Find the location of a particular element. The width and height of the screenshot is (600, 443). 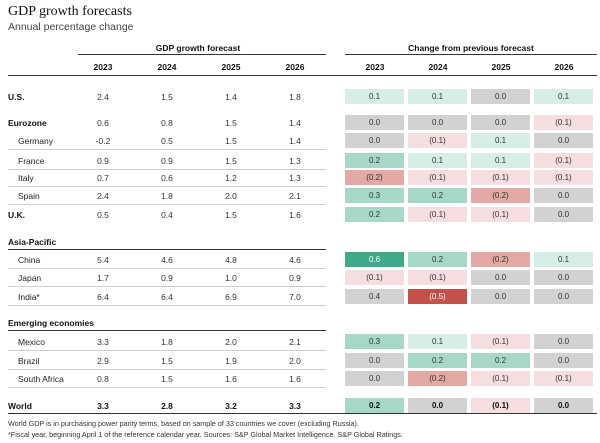

change-value-italy-2023: (0.2) is located at coordinates (374, 177).